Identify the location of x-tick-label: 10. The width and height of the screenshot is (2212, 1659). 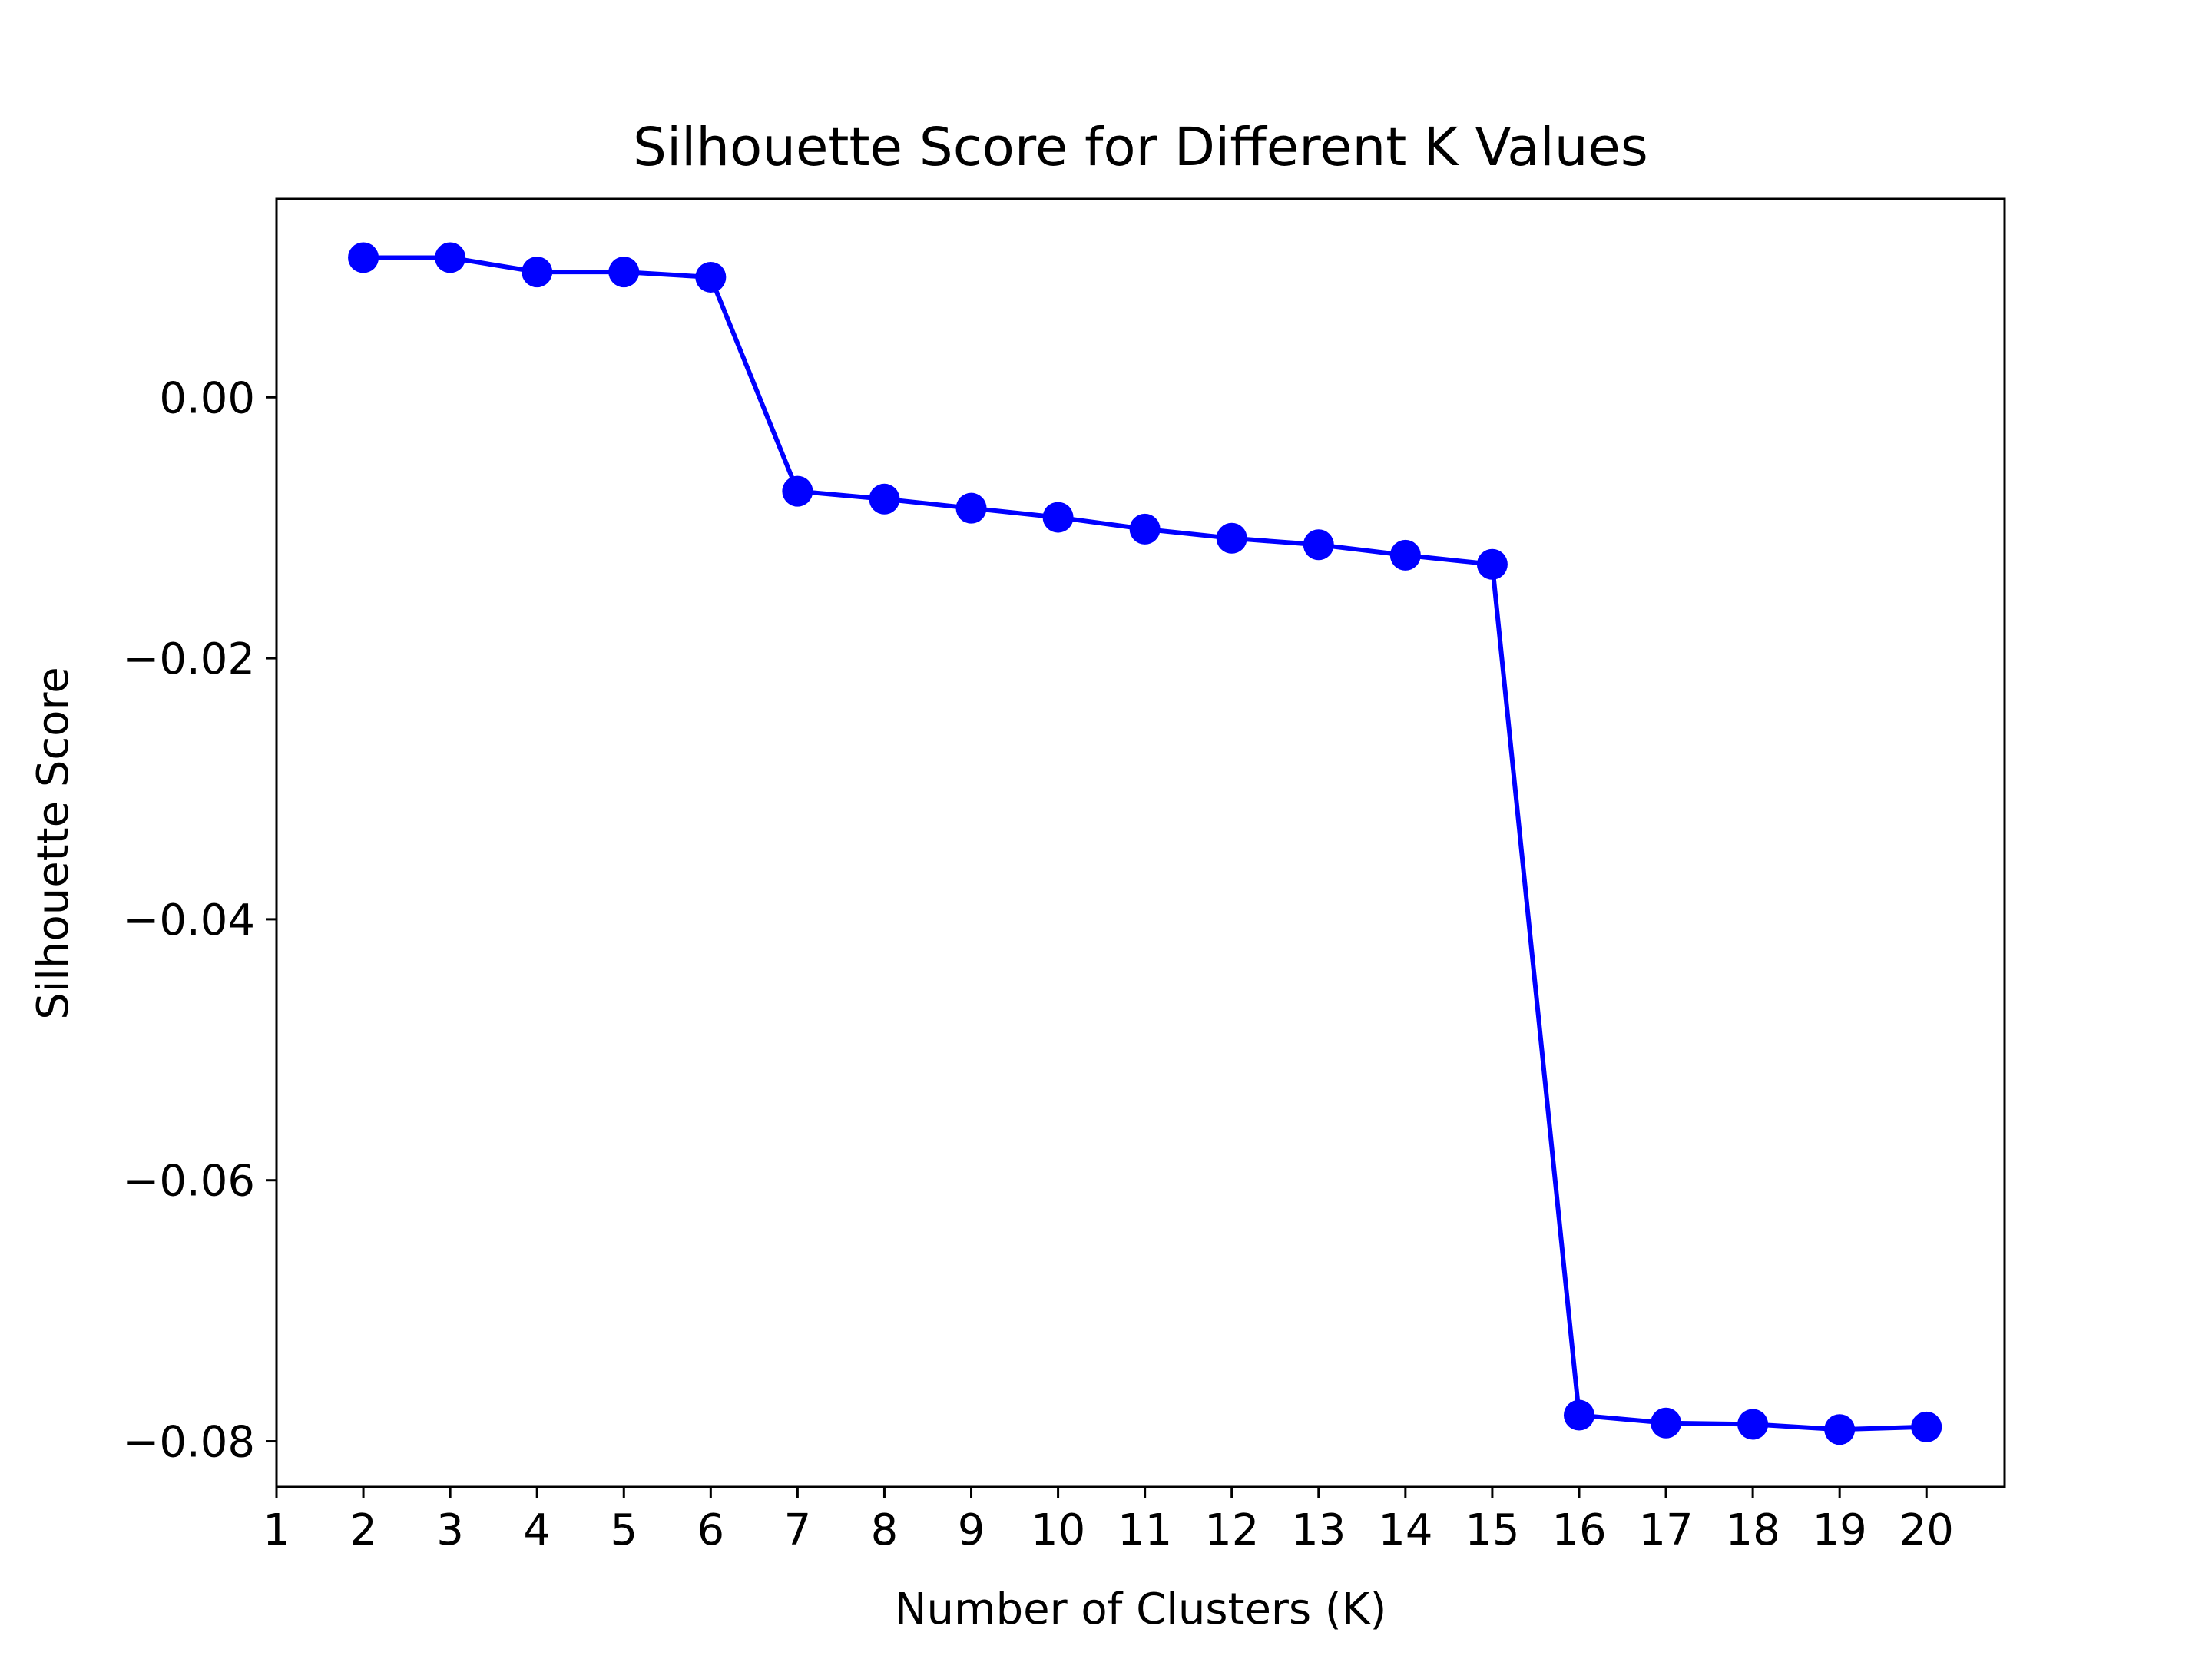
(1058, 1530).